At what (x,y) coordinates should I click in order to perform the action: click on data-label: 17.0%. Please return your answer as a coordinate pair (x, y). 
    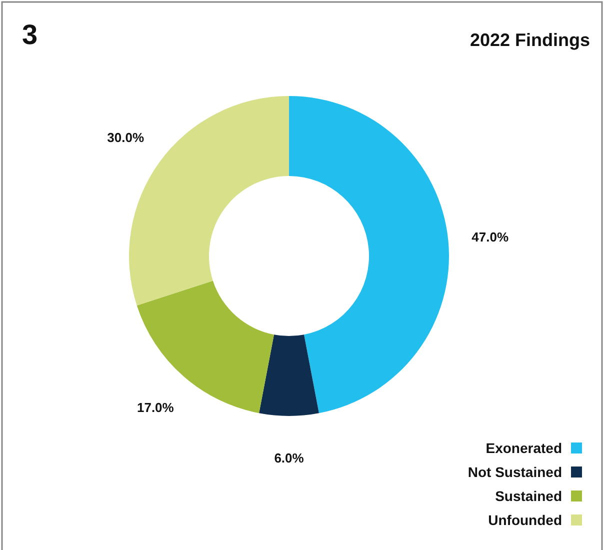
    Looking at the image, I should click on (155, 408).